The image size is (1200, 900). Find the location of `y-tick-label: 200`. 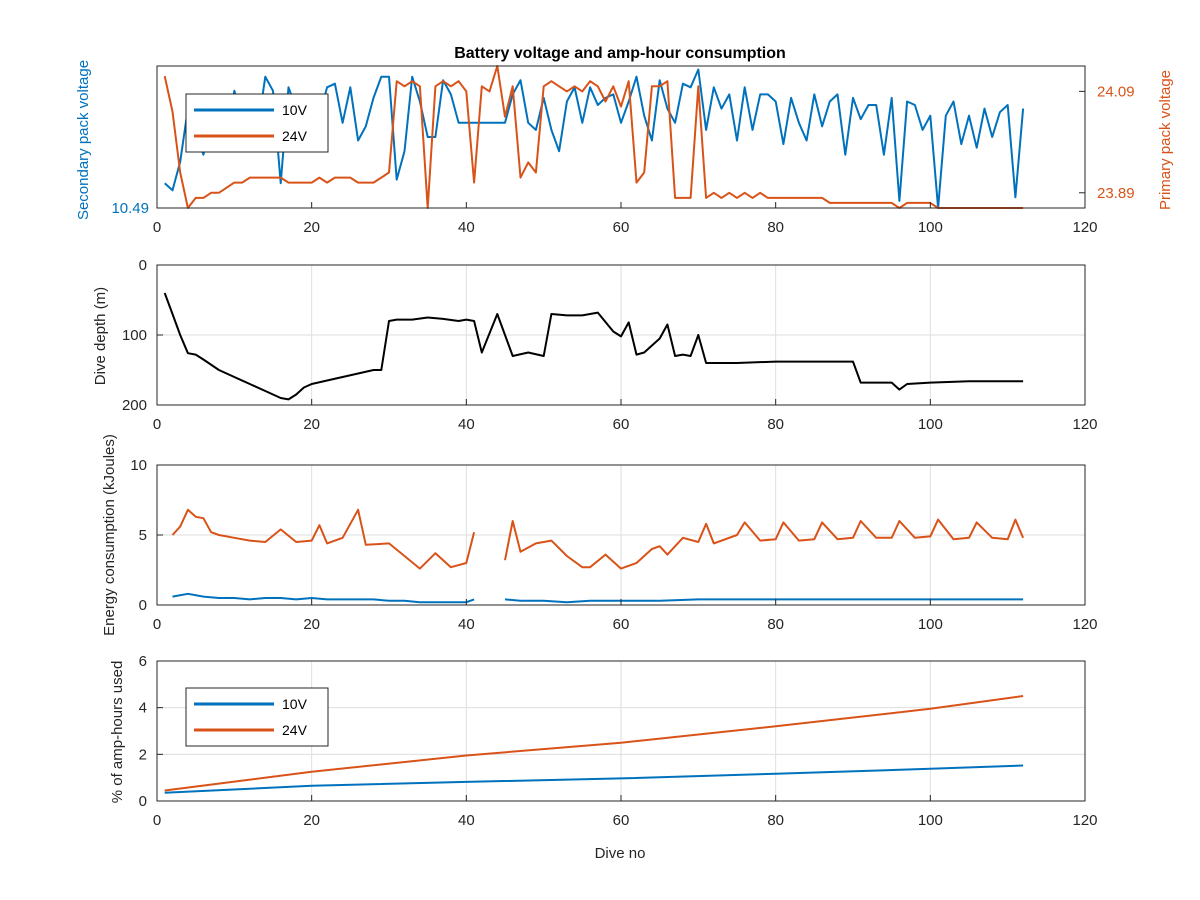

y-tick-label: 200 is located at coordinates (134, 405).